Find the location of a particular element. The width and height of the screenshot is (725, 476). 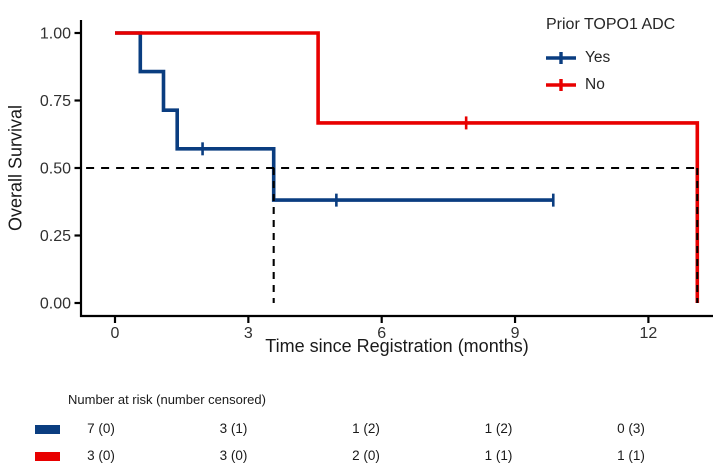

legend: Prior TOPO1 ADC Yes No is located at coordinates (633, 57).